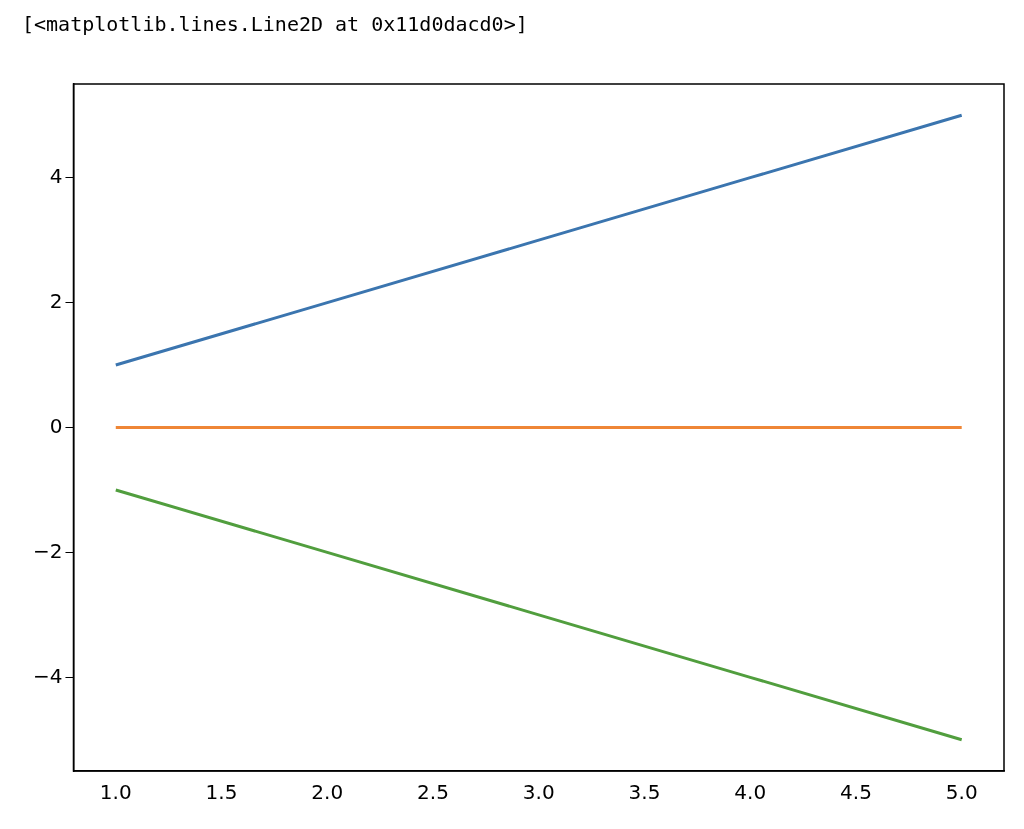 The width and height of the screenshot is (1024, 829). Describe the element at coordinates (433, 792) in the screenshot. I see `x-tick-label: 2.5` at that location.